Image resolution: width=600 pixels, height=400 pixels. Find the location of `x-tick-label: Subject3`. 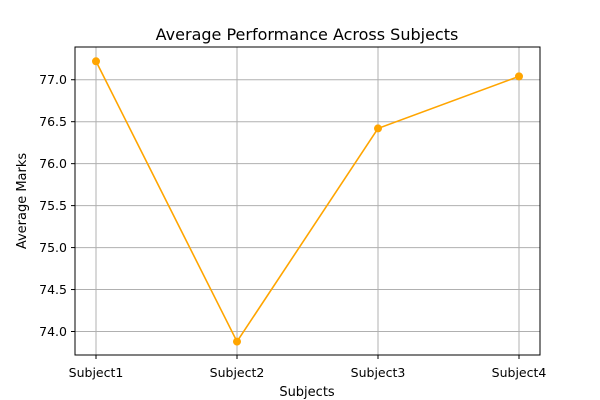

x-tick-label: Subject3 is located at coordinates (378, 372).